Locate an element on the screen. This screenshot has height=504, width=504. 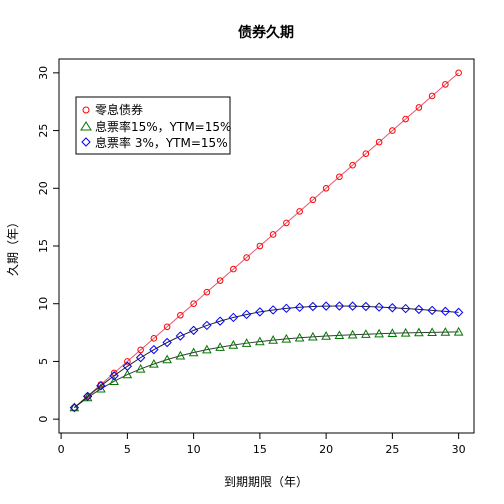
legend: 零息债券 息票率15%，YTM=15% 息票率 3%，YTM=15% is located at coordinates (153, 125).